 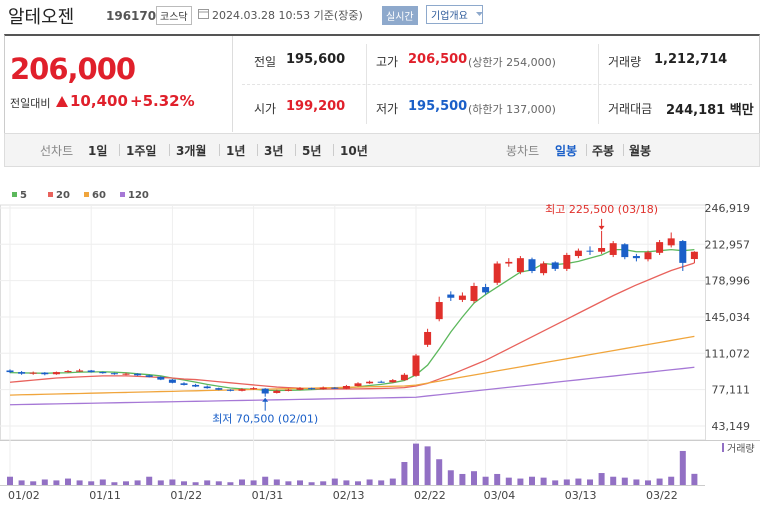 I want to click on tab: 5년, so click(x=312, y=151).